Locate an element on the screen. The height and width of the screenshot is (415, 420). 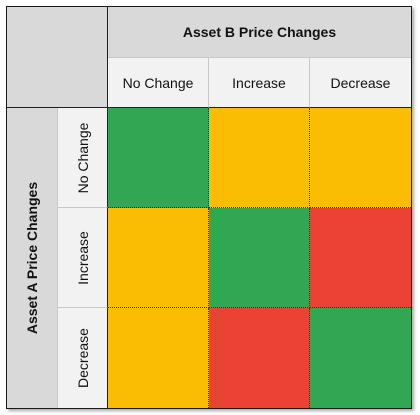
asset-a-header-label: Asset A Price Changes is located at coordinates (32, 258).